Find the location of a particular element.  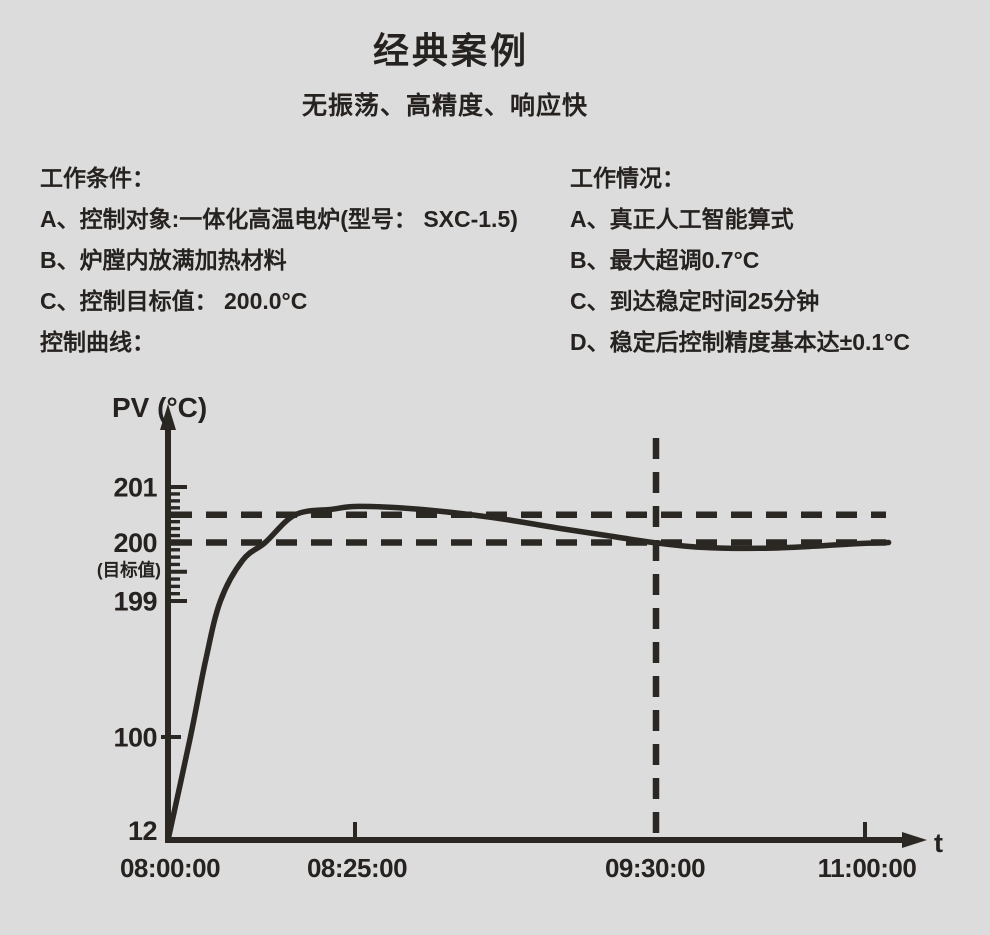

target-value-label: (目标值) is located at coordinates (129, 570).